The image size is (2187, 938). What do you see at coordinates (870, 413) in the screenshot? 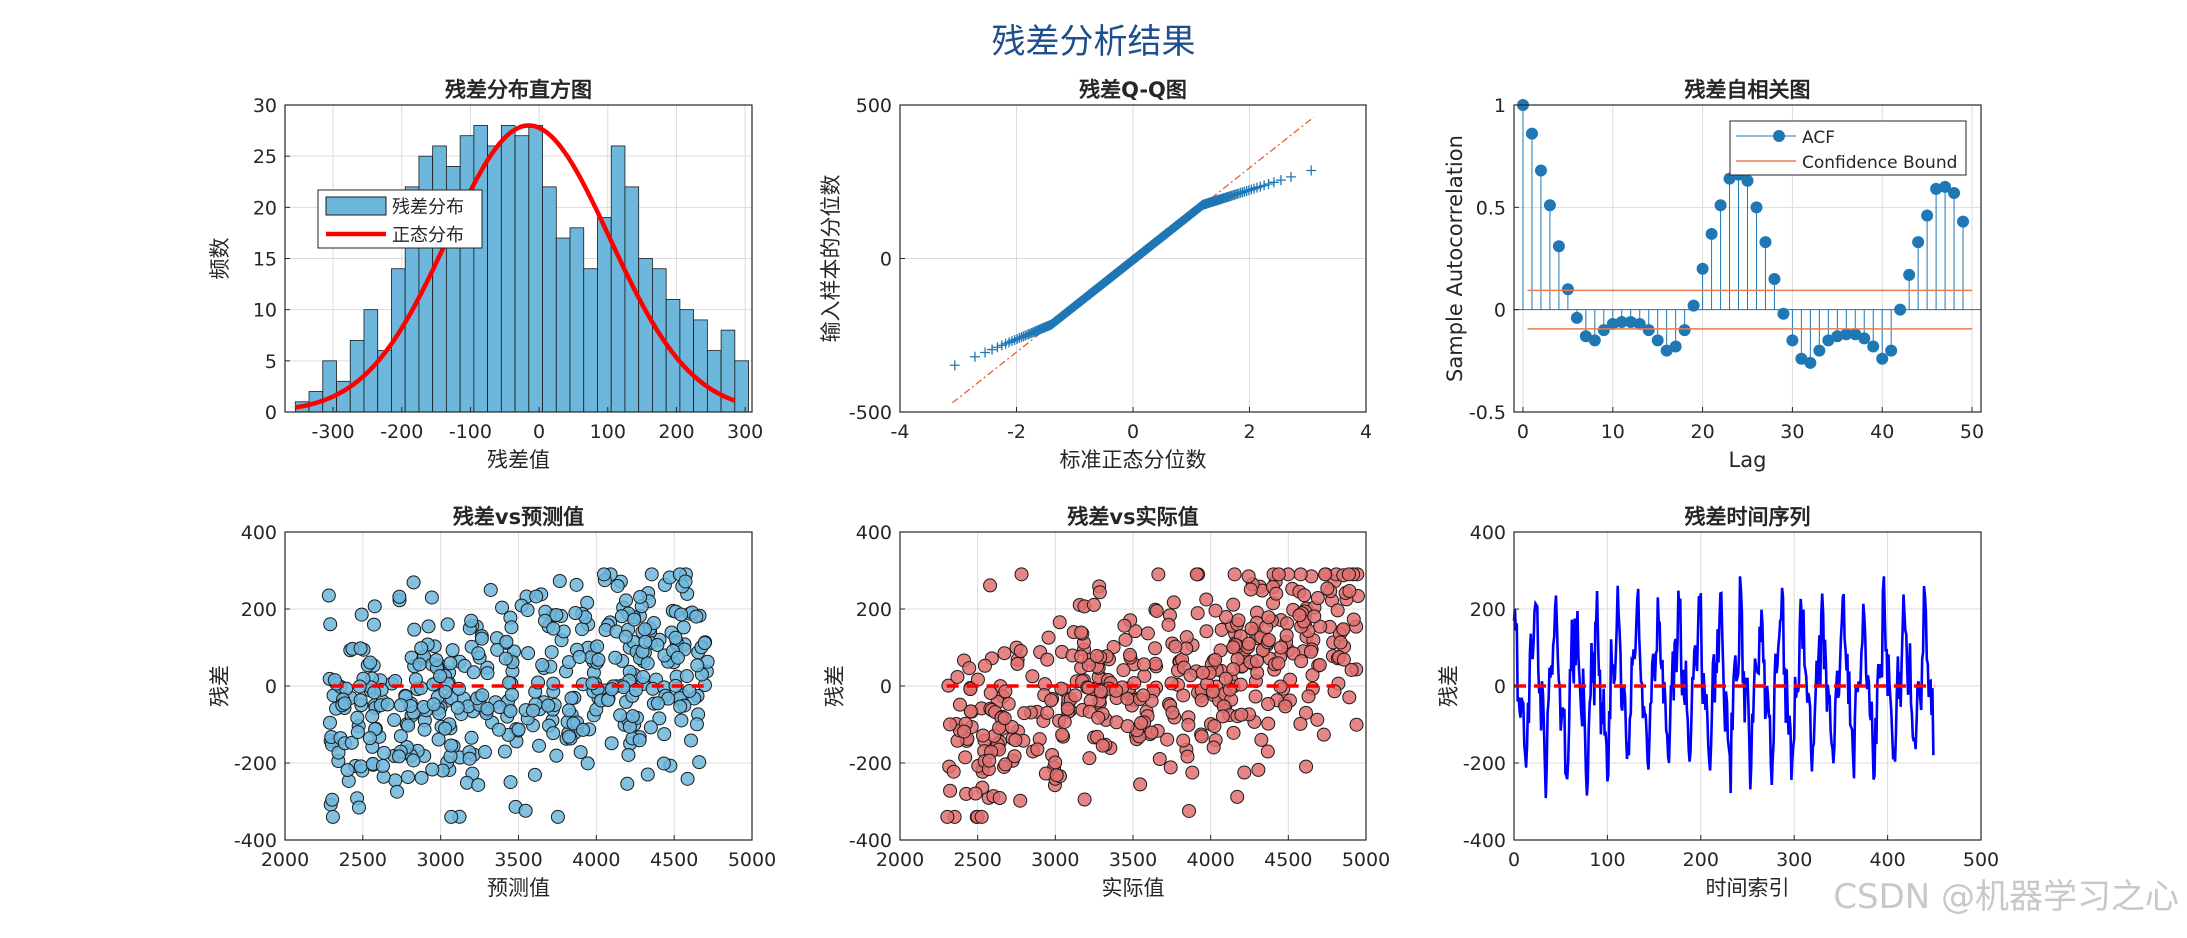
I see `y-tick-label: -500` at bounding box center [870, 413].